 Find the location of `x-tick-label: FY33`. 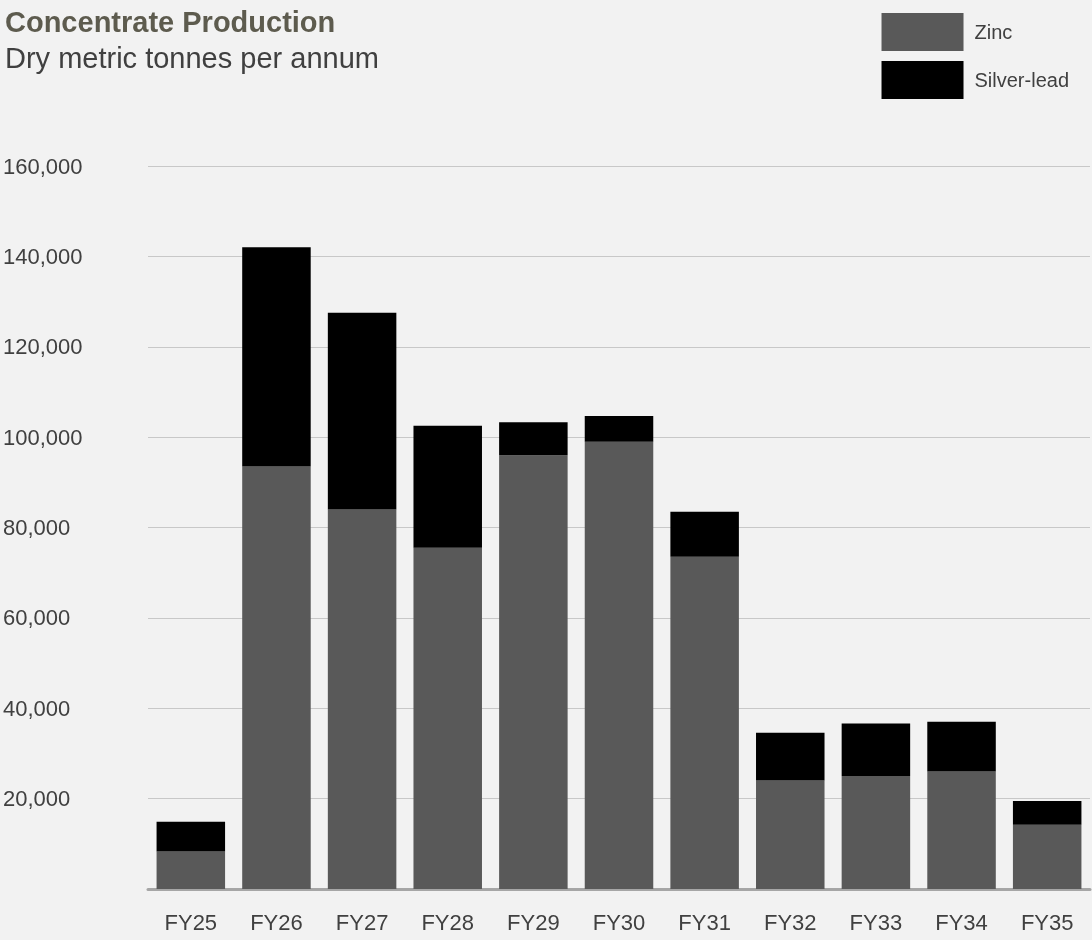

x-tick-label: FY33 is located at coordinates (876, 922).